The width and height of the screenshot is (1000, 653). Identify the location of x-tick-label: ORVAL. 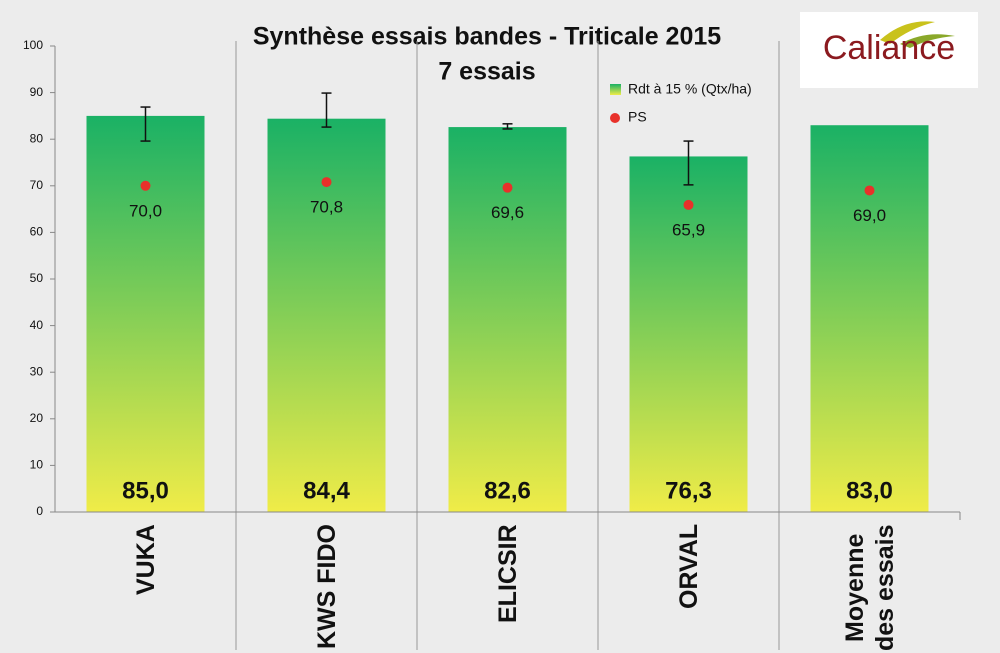
(688, 566).